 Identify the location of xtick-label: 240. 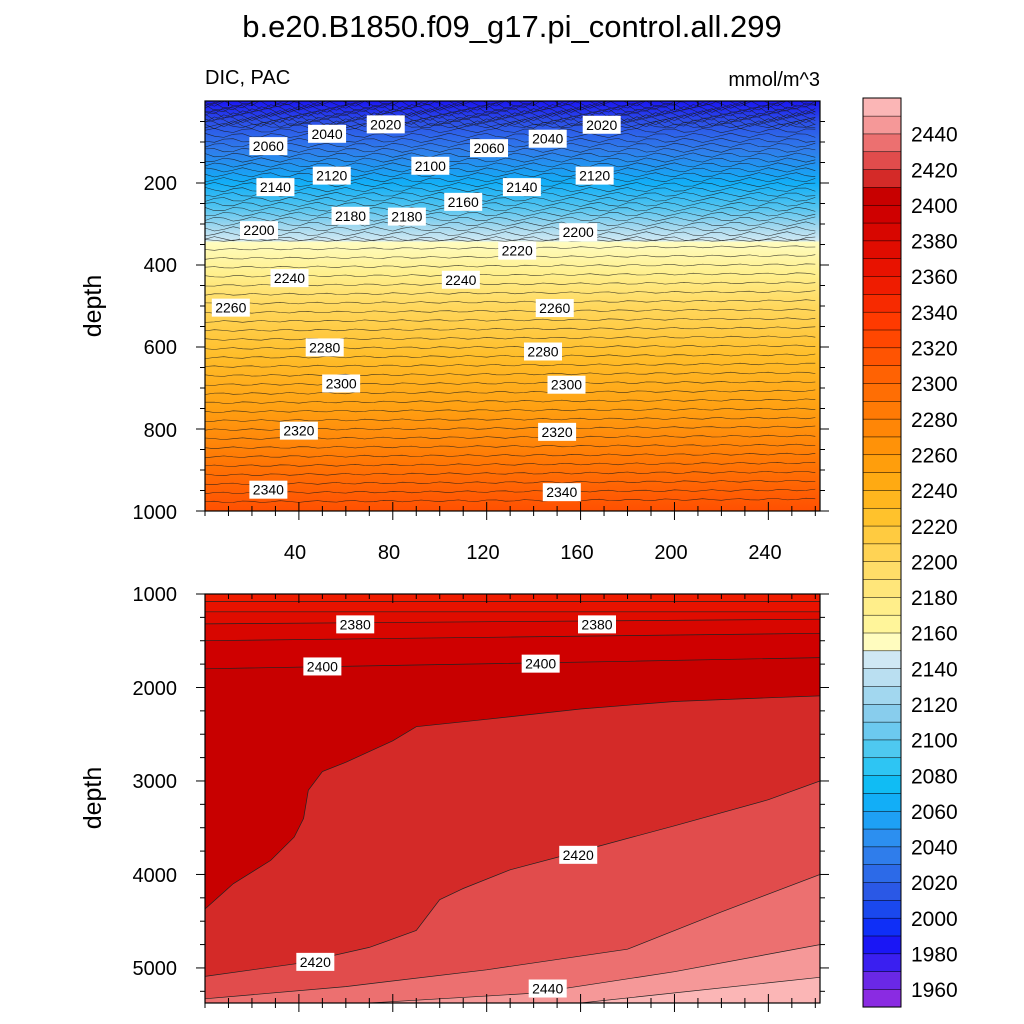
(764, 553).